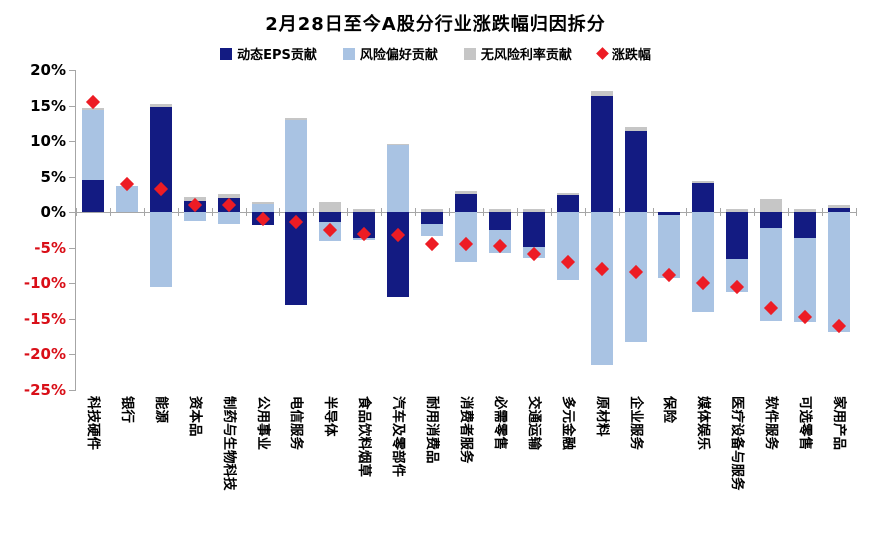  I want to click on x-axis-category-label: 公用事业, so click(262, 423).